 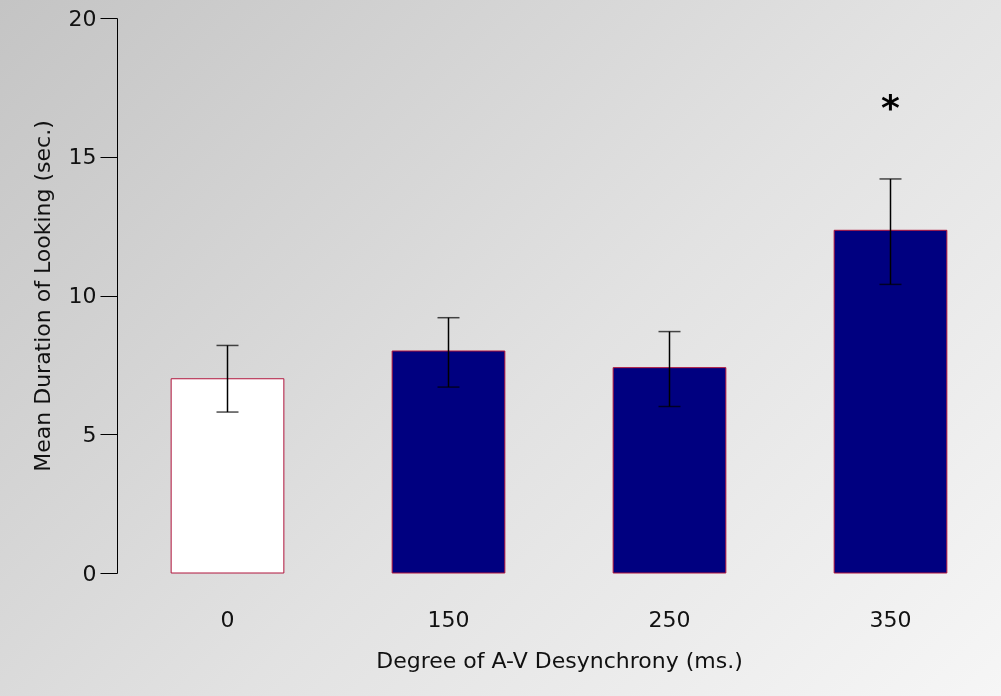 What do you see at coordinates (891, 107) in the screenshot?
I see `annotation: *` at bounding box center [891, 107].